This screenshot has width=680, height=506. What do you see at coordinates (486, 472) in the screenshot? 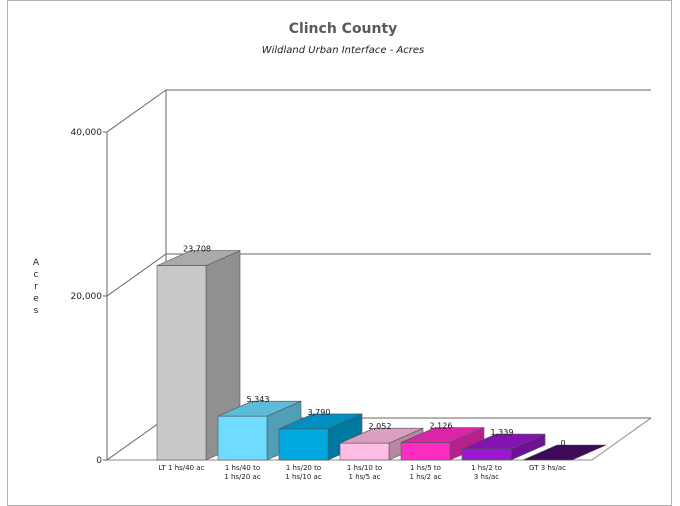
I see `x-tick-label: 1 hs/2 to 3 hs/ac` at bounding box center [486, 472].